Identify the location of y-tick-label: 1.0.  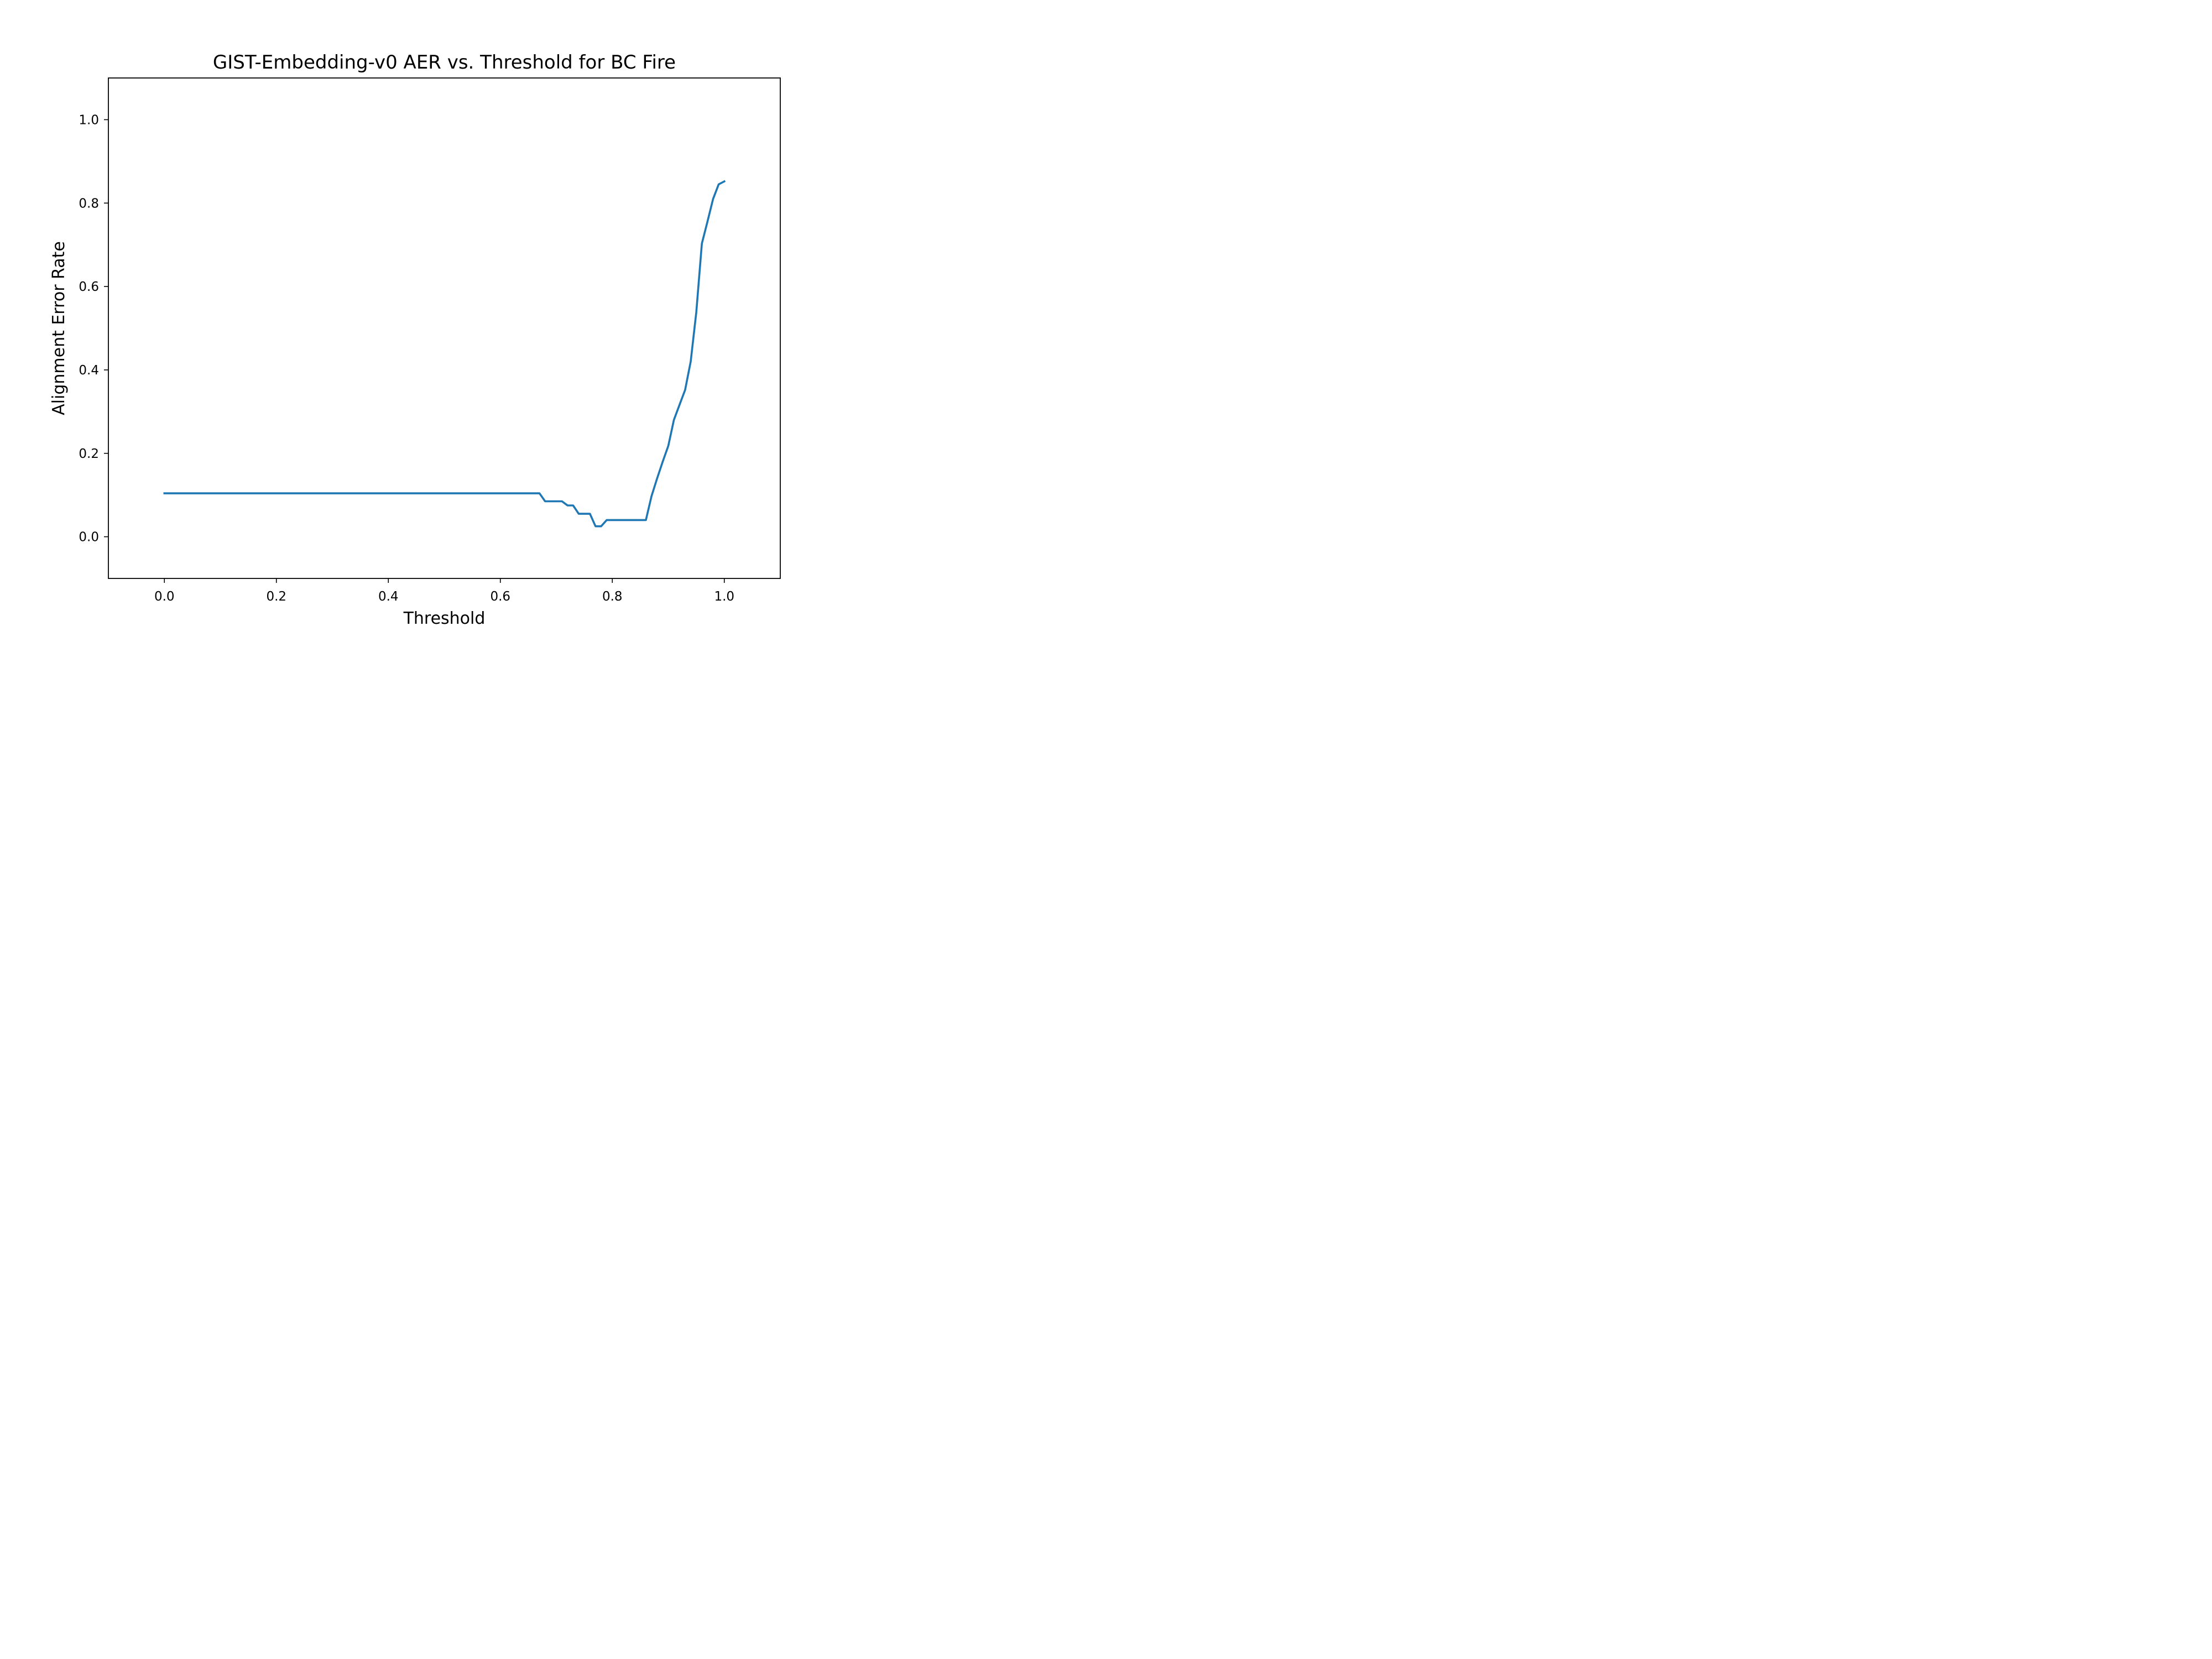
(89, 120).